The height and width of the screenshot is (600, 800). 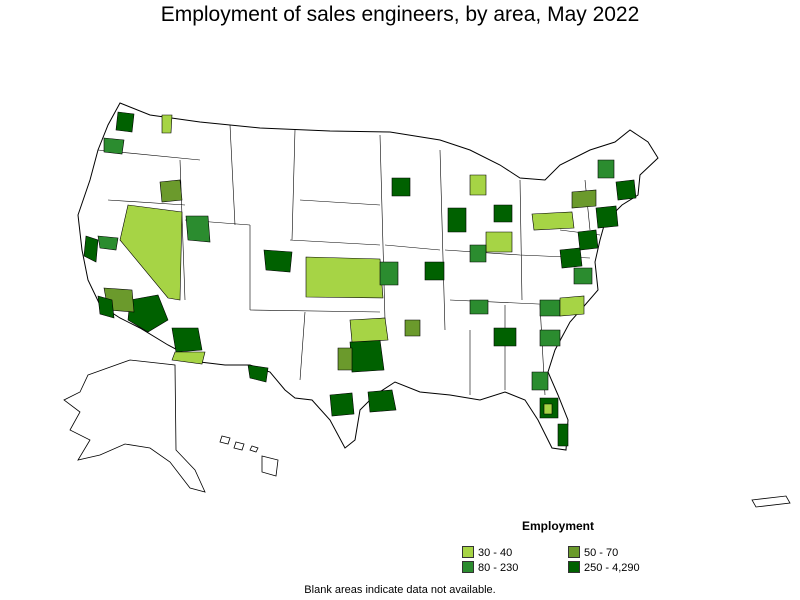 What do you see at coordinates (457, 220) in the screenshot?
I see `area-chicago` at bounding box center [457, 220].